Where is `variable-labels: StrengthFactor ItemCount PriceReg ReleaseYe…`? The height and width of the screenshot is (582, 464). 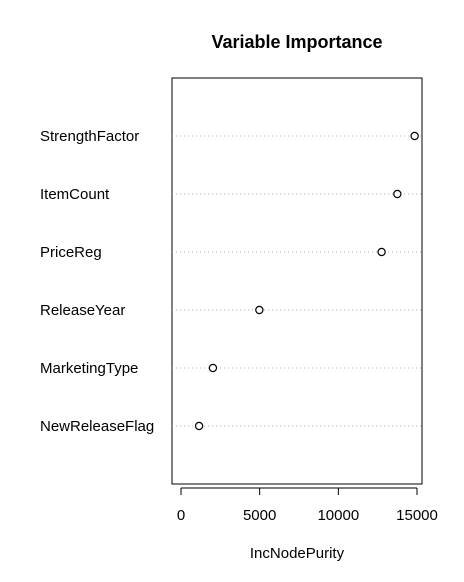 variable-labels: StrengthFactor ItemCount PriceReg ReleaseYe… is located at coordinates (97, 281).